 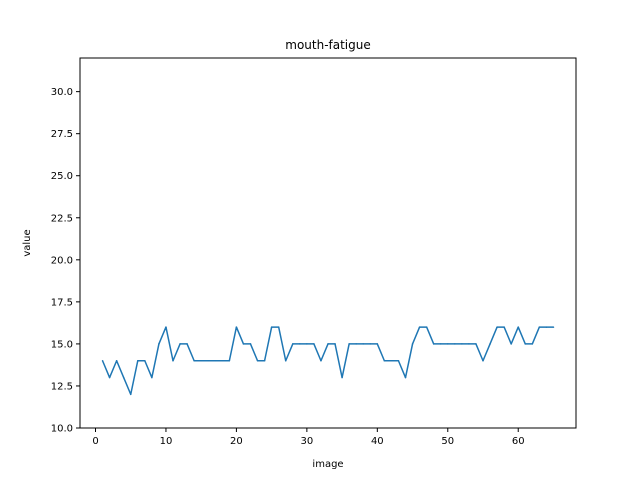 What do you see at coordinates (306, 441) in the screenshot?
I see `x-tick-label: 30` at bounding box center [306, 441].